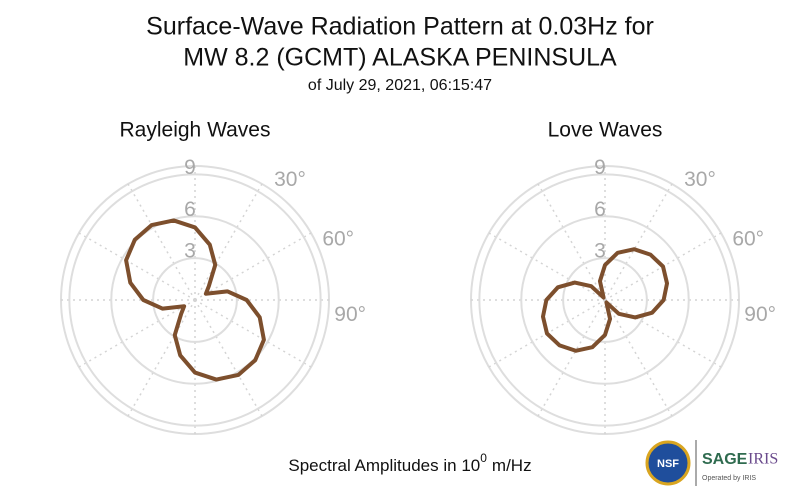 The image size is (800, 496). I want to click on logo: NSF SAGE IRIS Operated by IRIS, so click(711, 463).